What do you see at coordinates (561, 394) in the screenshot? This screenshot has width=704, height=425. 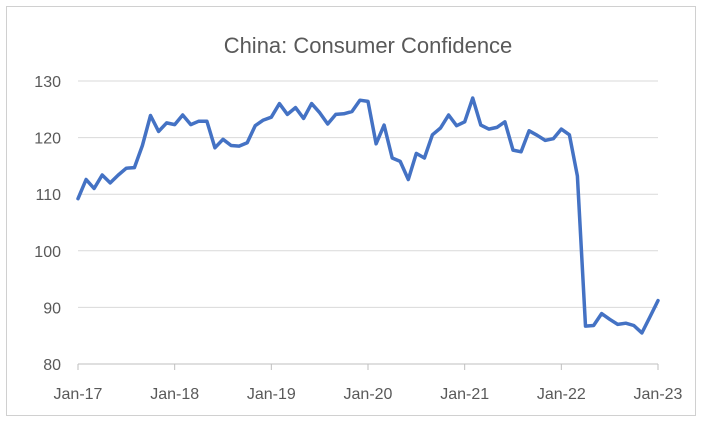 I see `x-tick-label: Jan-22` at bounding box center [561, 394].